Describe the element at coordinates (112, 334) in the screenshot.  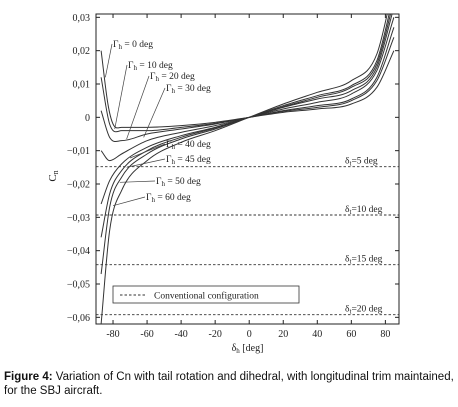
I see `x-tick-label: -80` at that location.